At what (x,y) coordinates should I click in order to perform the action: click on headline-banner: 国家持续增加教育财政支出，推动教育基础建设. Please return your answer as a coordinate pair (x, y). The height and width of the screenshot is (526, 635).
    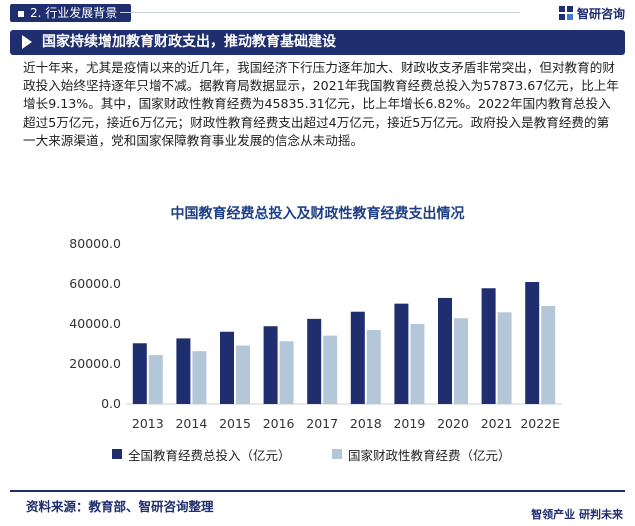
    Looking at the image, I should click on (317, 42).